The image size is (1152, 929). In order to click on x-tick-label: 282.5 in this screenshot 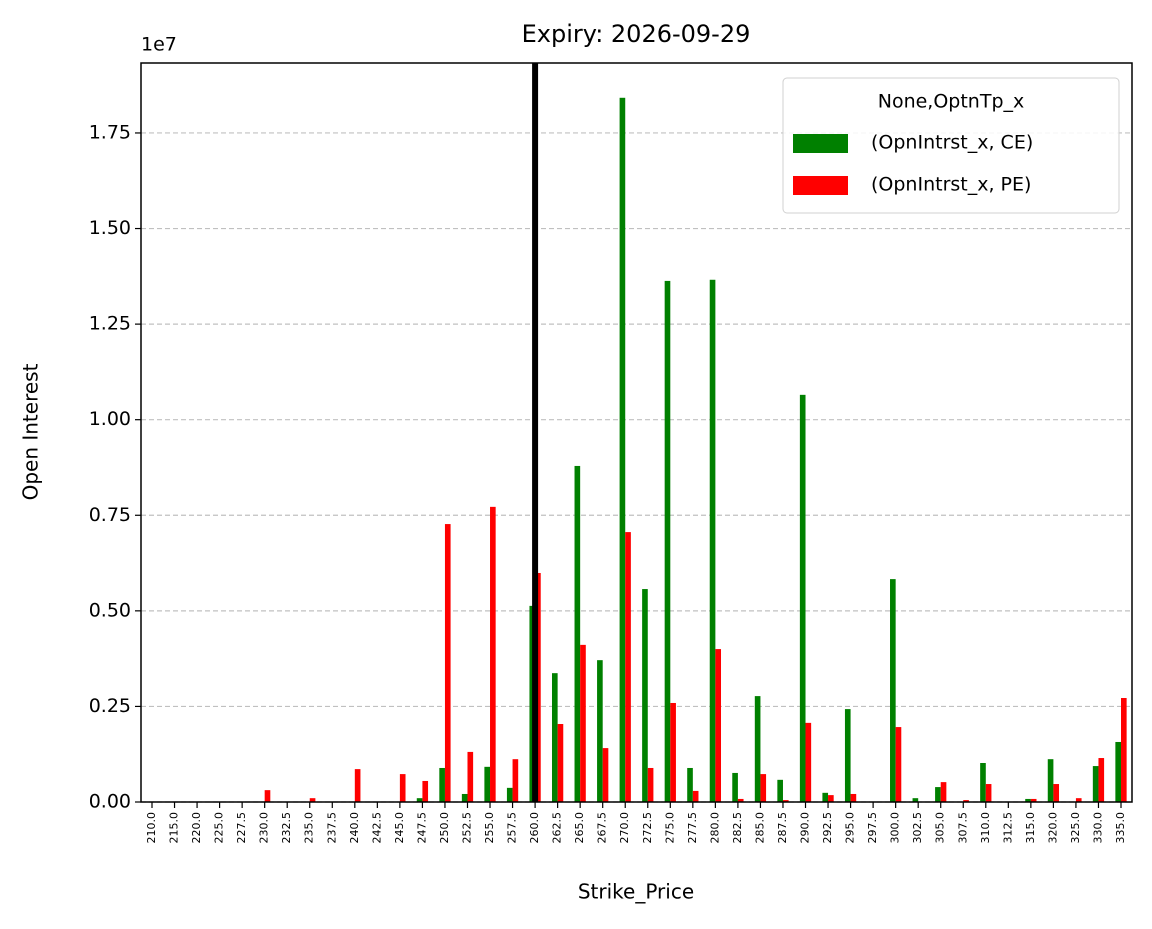, I will do `click(737, 828)`.